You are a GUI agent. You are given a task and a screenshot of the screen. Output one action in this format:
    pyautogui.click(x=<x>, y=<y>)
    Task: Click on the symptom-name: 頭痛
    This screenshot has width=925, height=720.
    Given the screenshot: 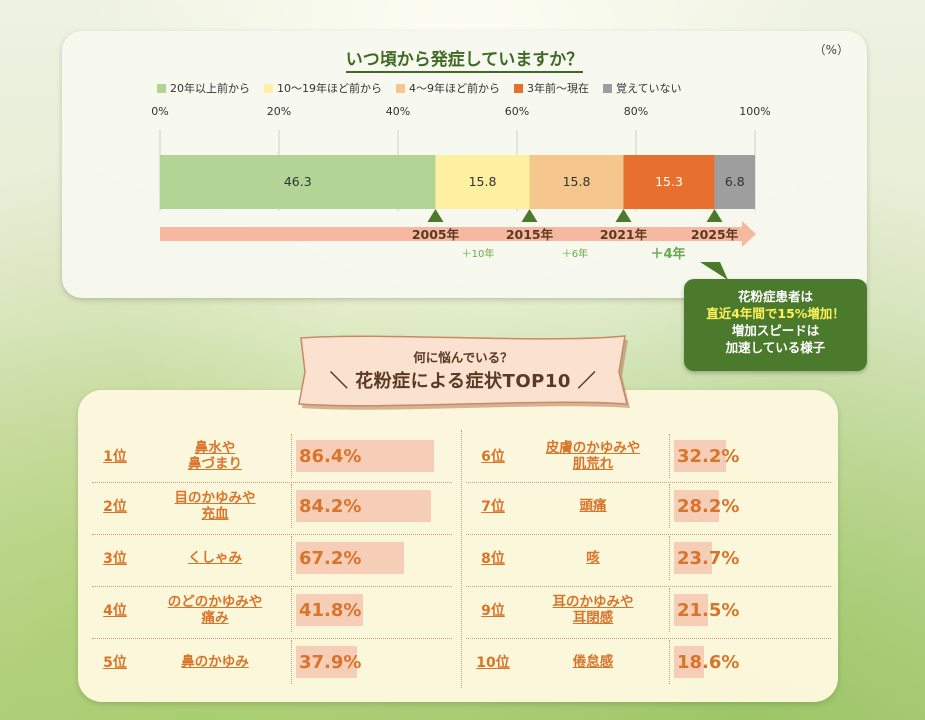 What is the action you would take?
    pyautogui.click(x=593, y=506)
    